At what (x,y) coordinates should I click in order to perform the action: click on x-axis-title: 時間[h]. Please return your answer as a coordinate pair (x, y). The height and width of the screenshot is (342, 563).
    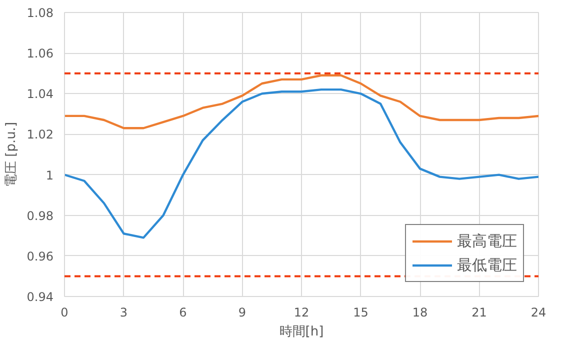
    Looking at the image, I should click on (301, 332).